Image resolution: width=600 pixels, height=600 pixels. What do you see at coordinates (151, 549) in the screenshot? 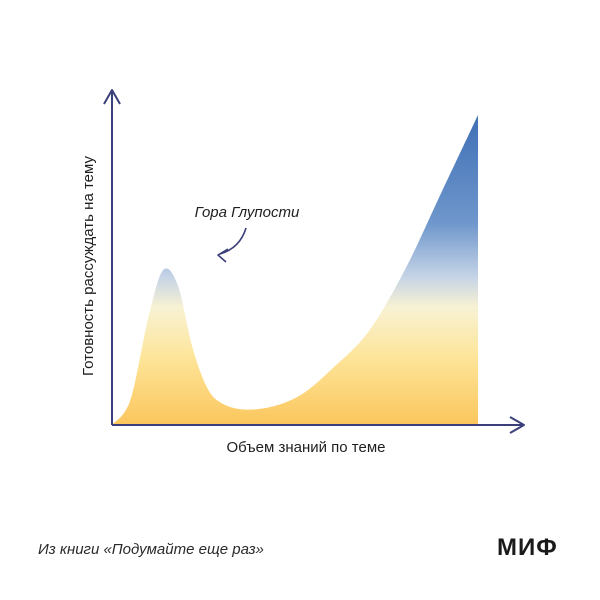
I see `source-caption: Из книги «Подумайте еще раз»` at bounding box center [151, 549].